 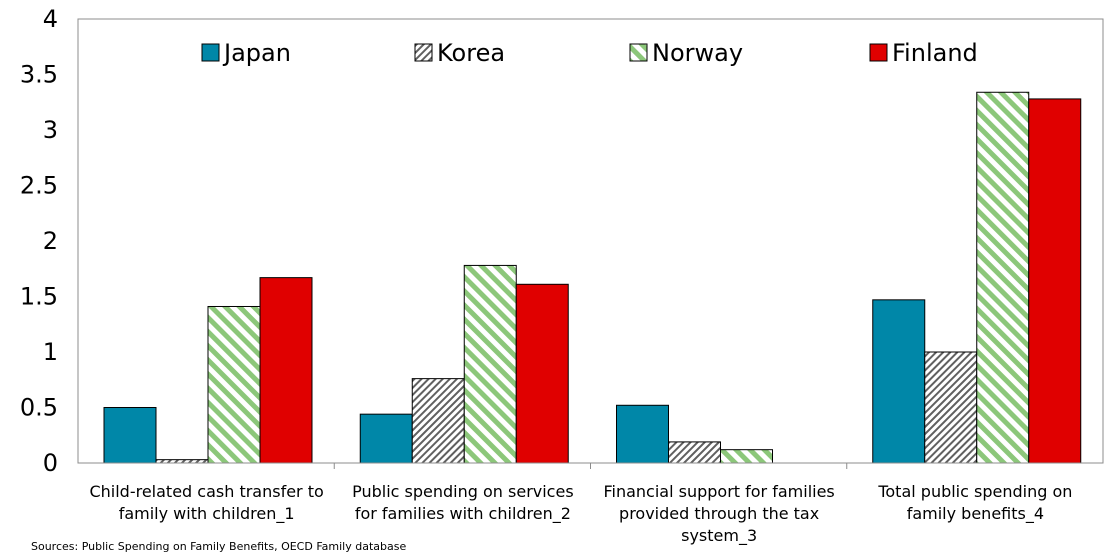 What do you see at coordinates (39, 297) in the screenshot?
I see `y-tick-label: 1.5` at bounding box center [39, 297].